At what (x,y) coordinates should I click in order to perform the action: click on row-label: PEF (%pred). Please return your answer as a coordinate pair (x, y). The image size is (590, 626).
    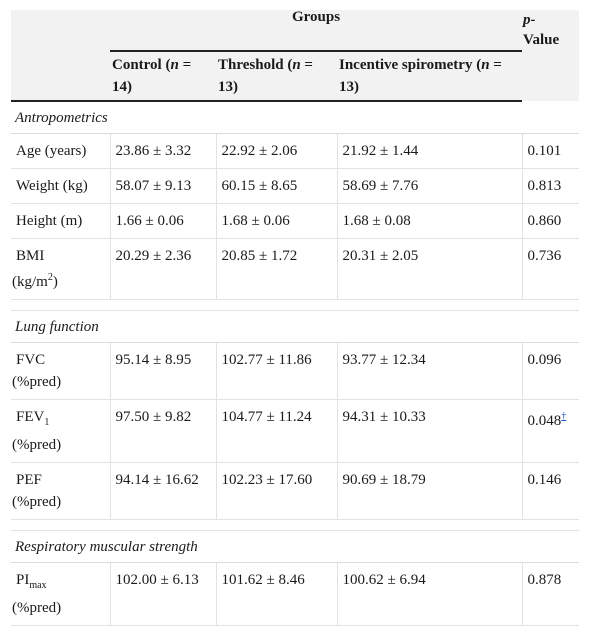
    Looking at the image, I should click on (61, 491).